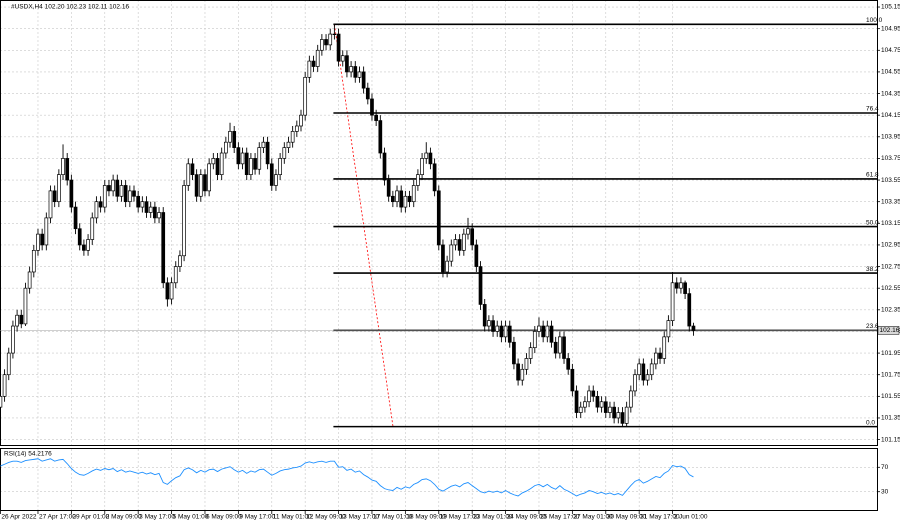  Describe the element at coordinates (691, 517) in the screenshot. I see `x-tick-label: 2 Jun 01:00` at that location.